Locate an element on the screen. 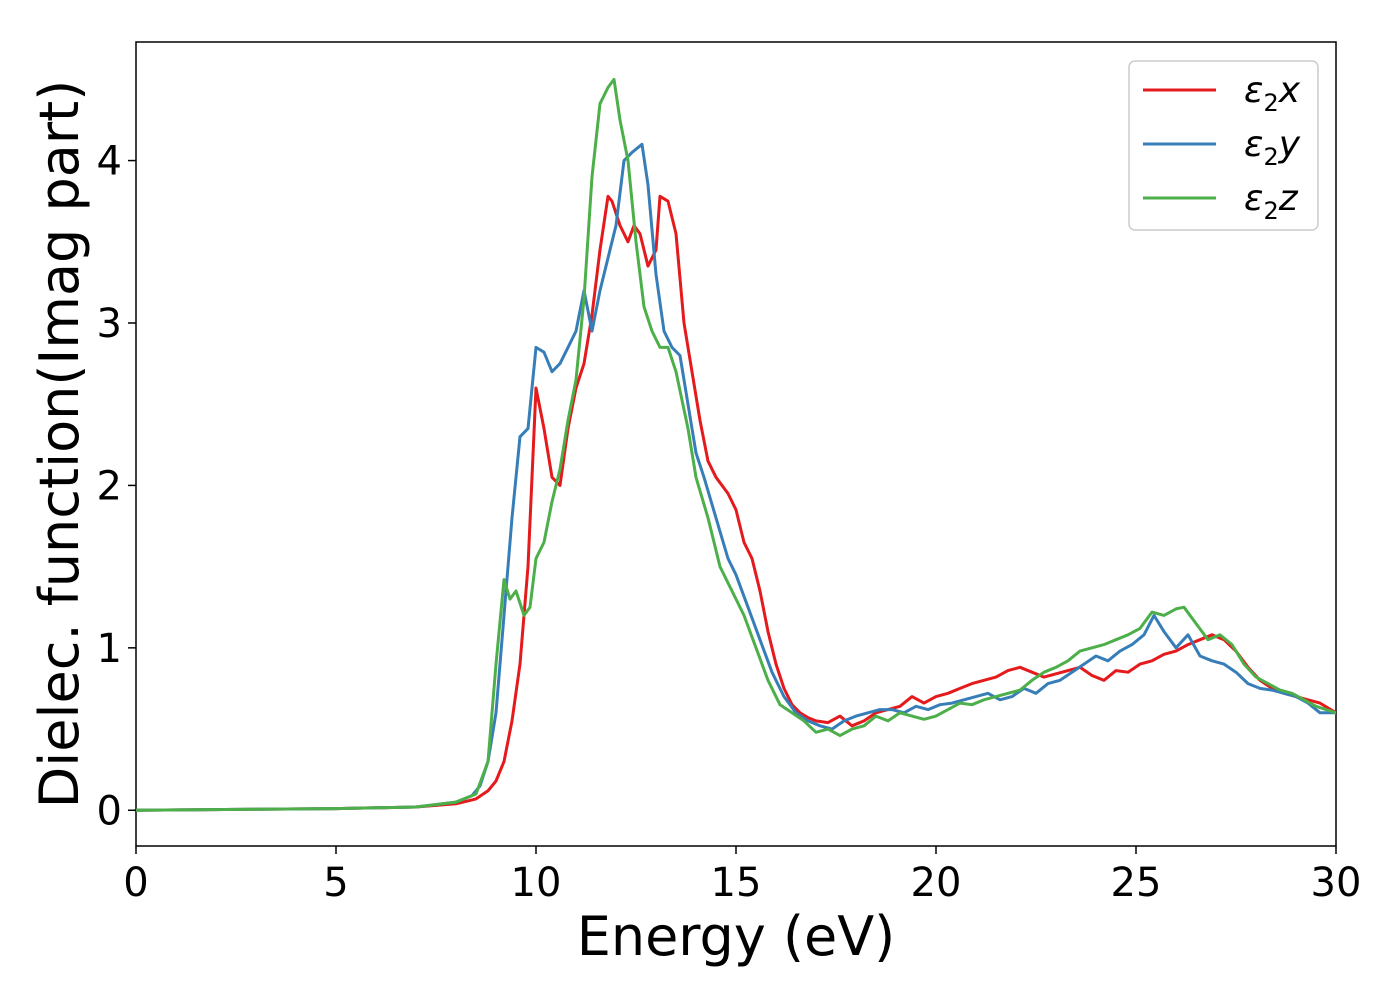 The height and width of the screenshot is (1005, 1400). x-tick-label: 15 is located at coordinates (736, 883).